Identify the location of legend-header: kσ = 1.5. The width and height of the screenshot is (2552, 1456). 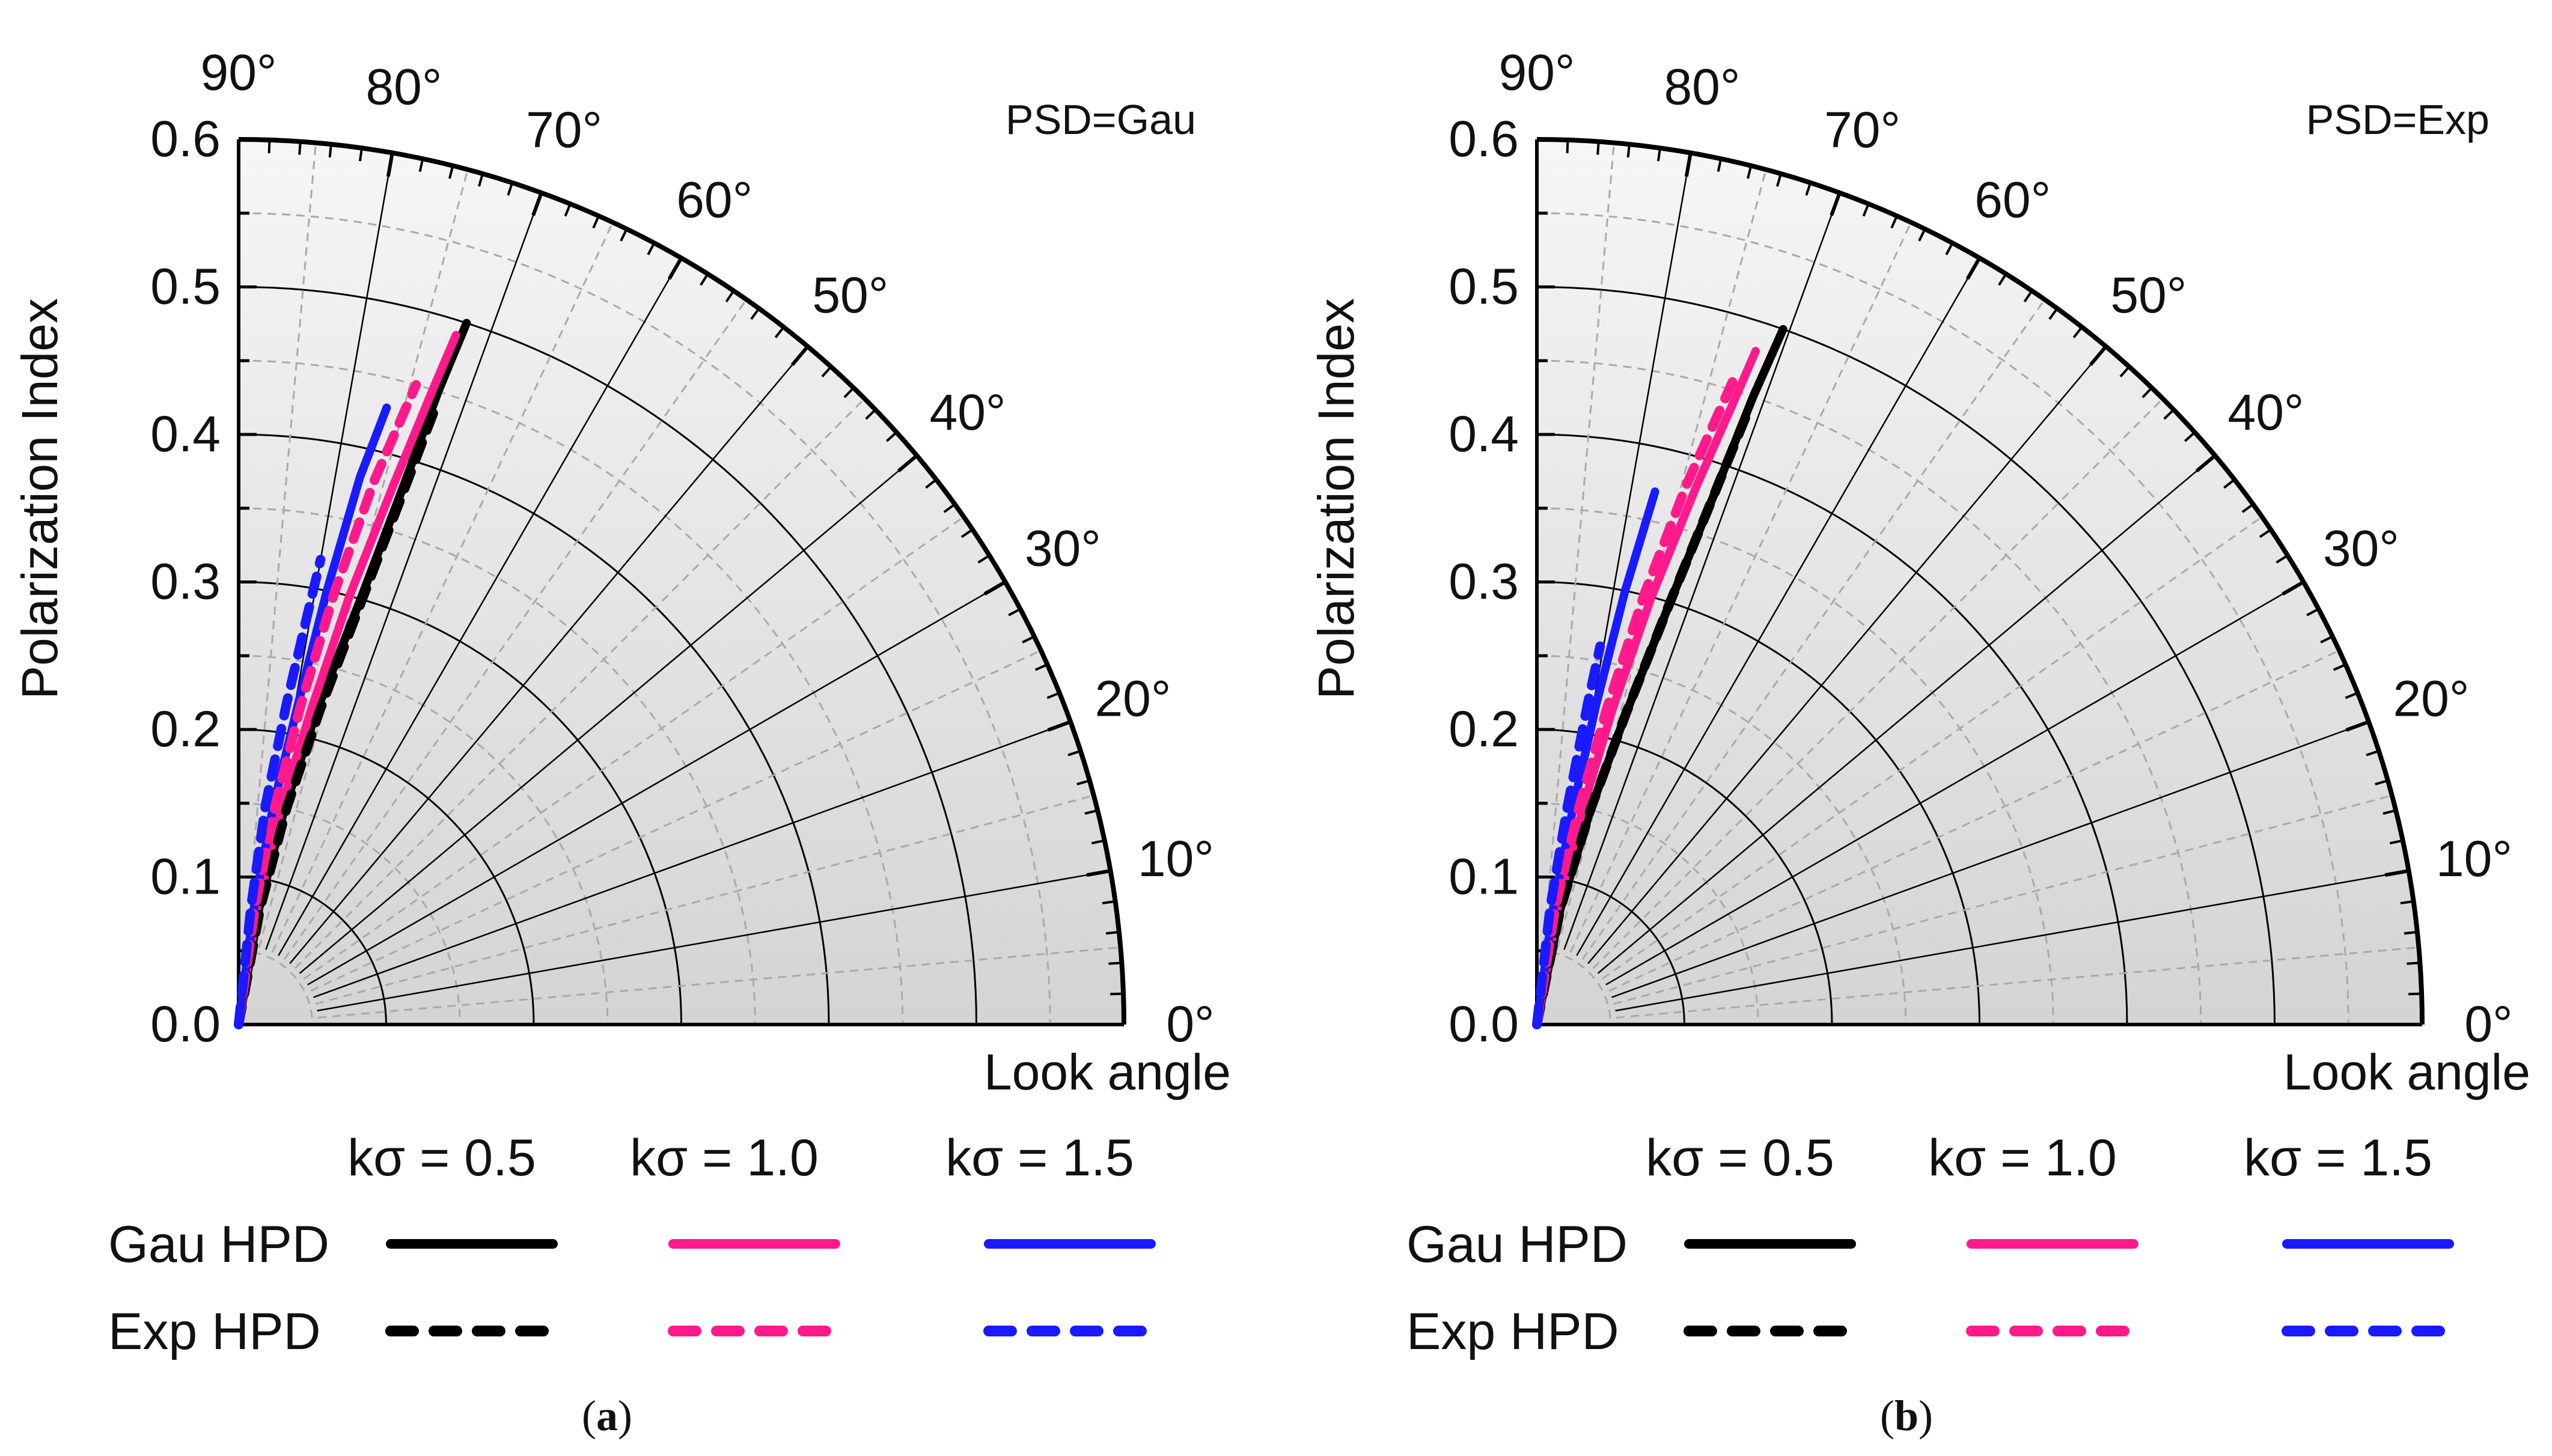
(2338, 1158).